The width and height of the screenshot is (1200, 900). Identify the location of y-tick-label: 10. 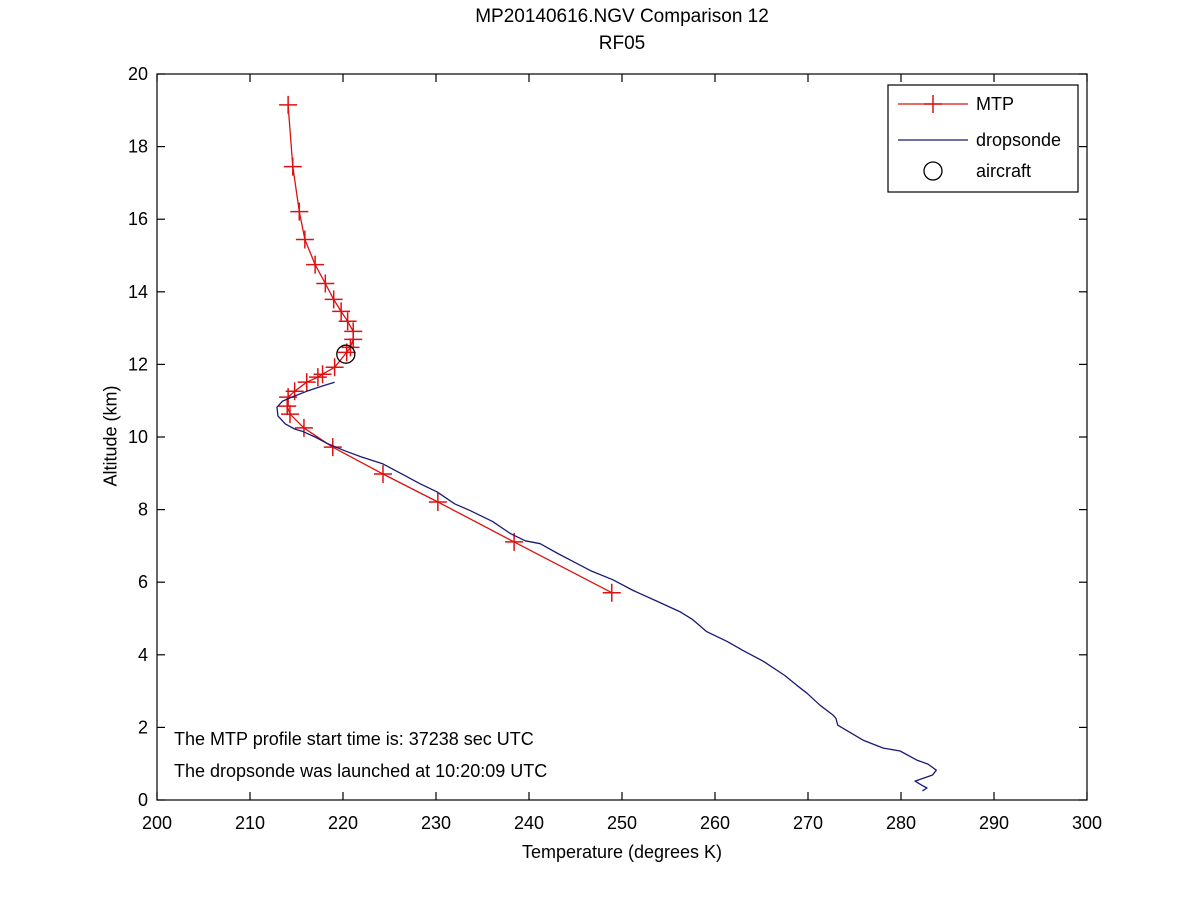
(138, 437).